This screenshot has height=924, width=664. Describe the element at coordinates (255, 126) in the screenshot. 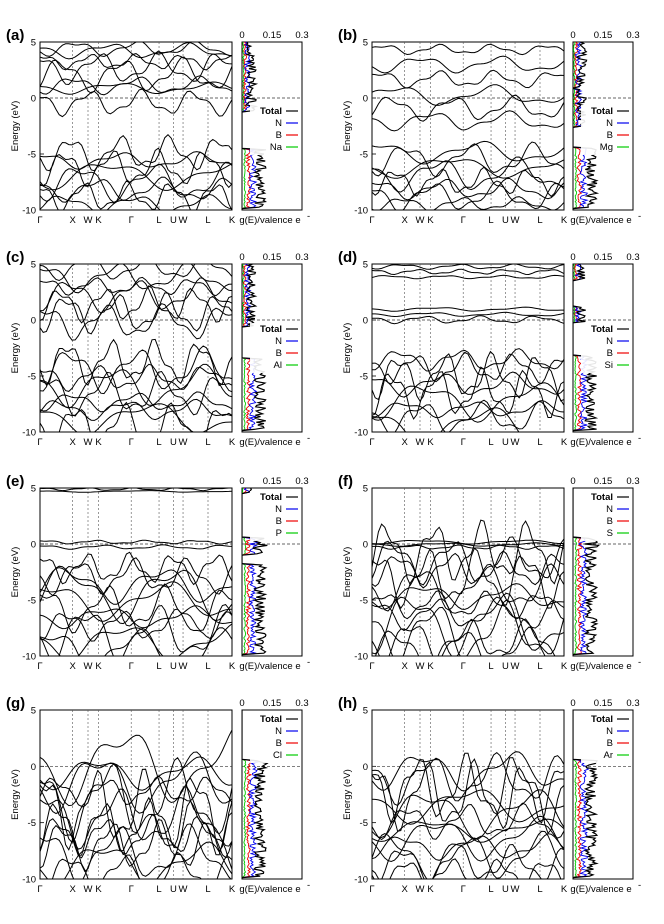

I see `dos-curve-total` at that location.